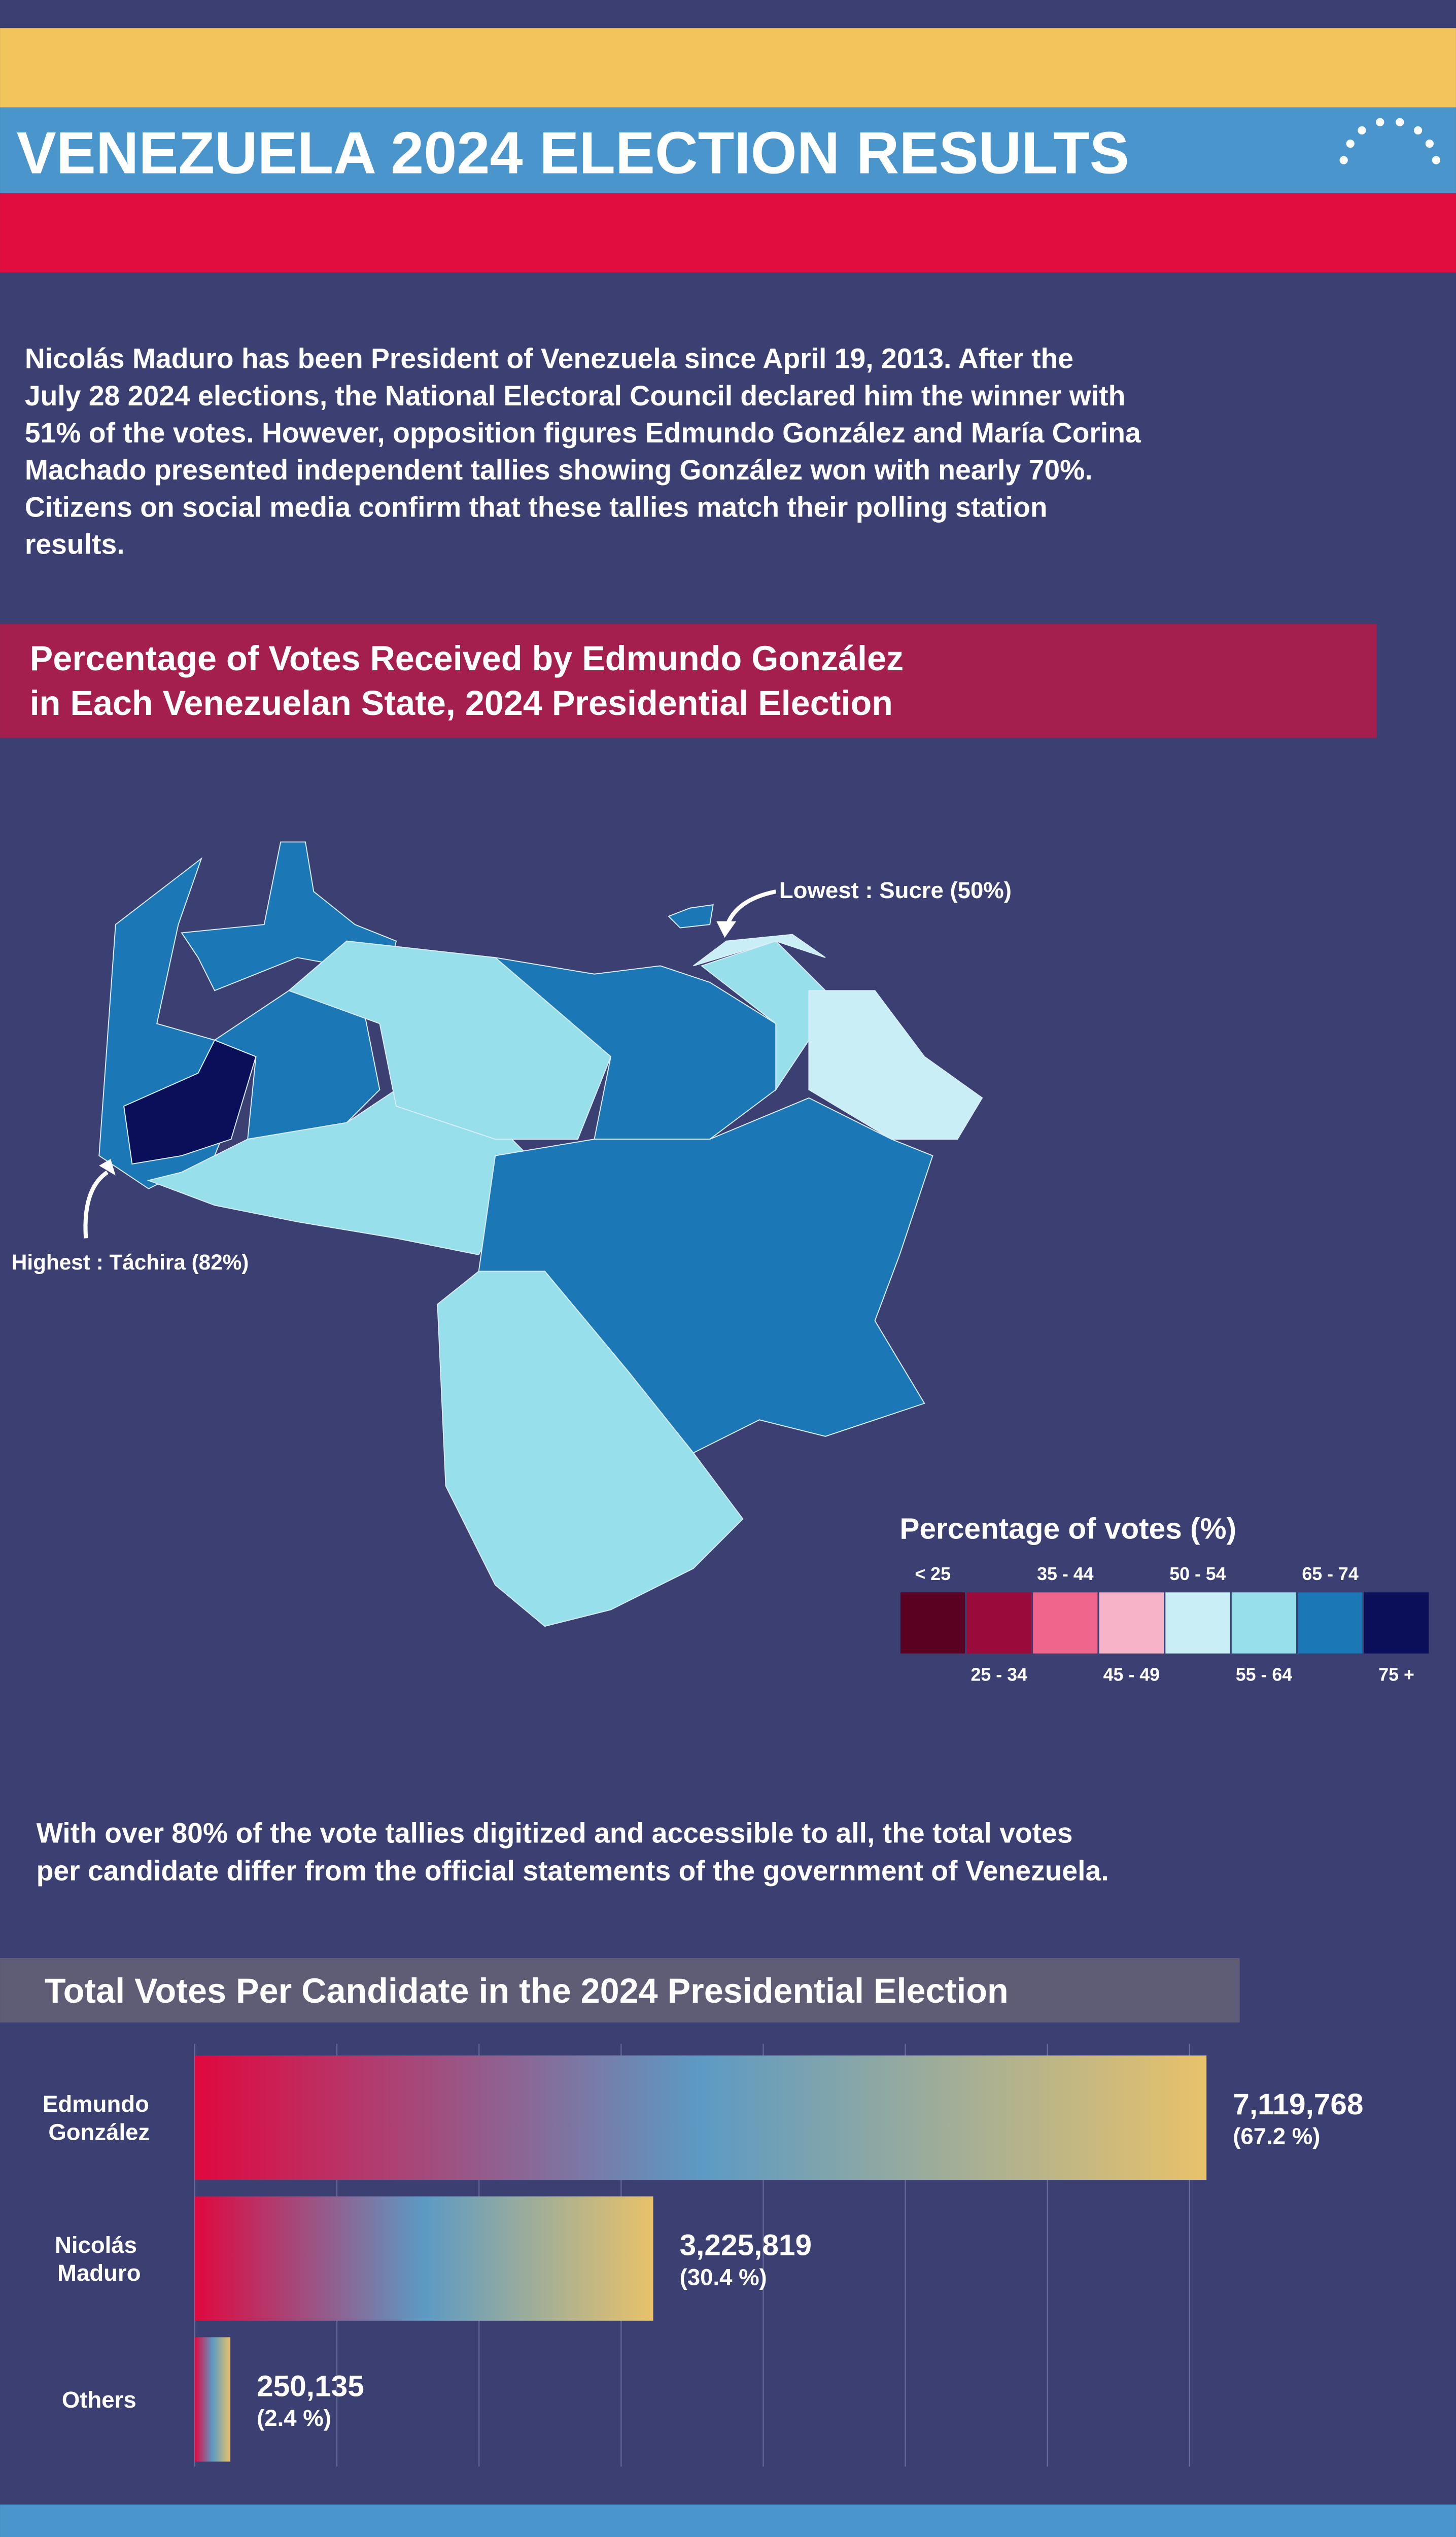  Describe the element at coordinates (1396, 1674) in the screenshot. I see `legend-label: 75 +` at that location.